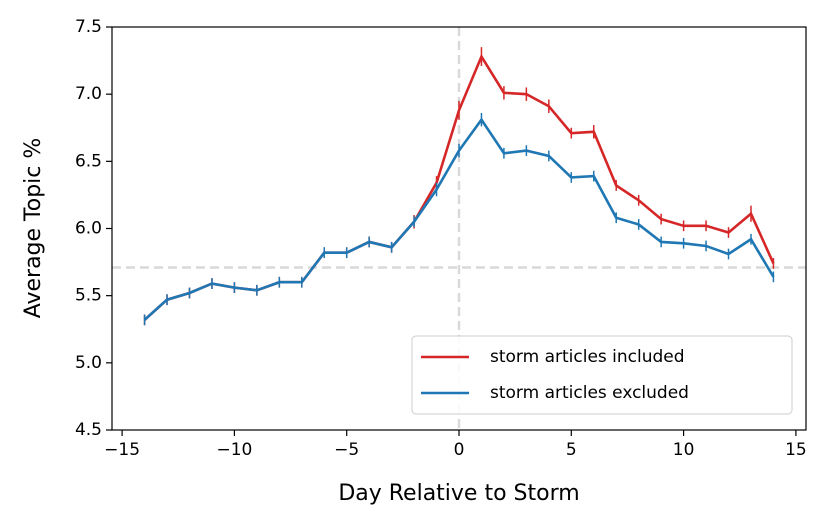 This screenshot has width=830, height=528. I want to click on y-tick-label: 6.5, so click(88, 161).